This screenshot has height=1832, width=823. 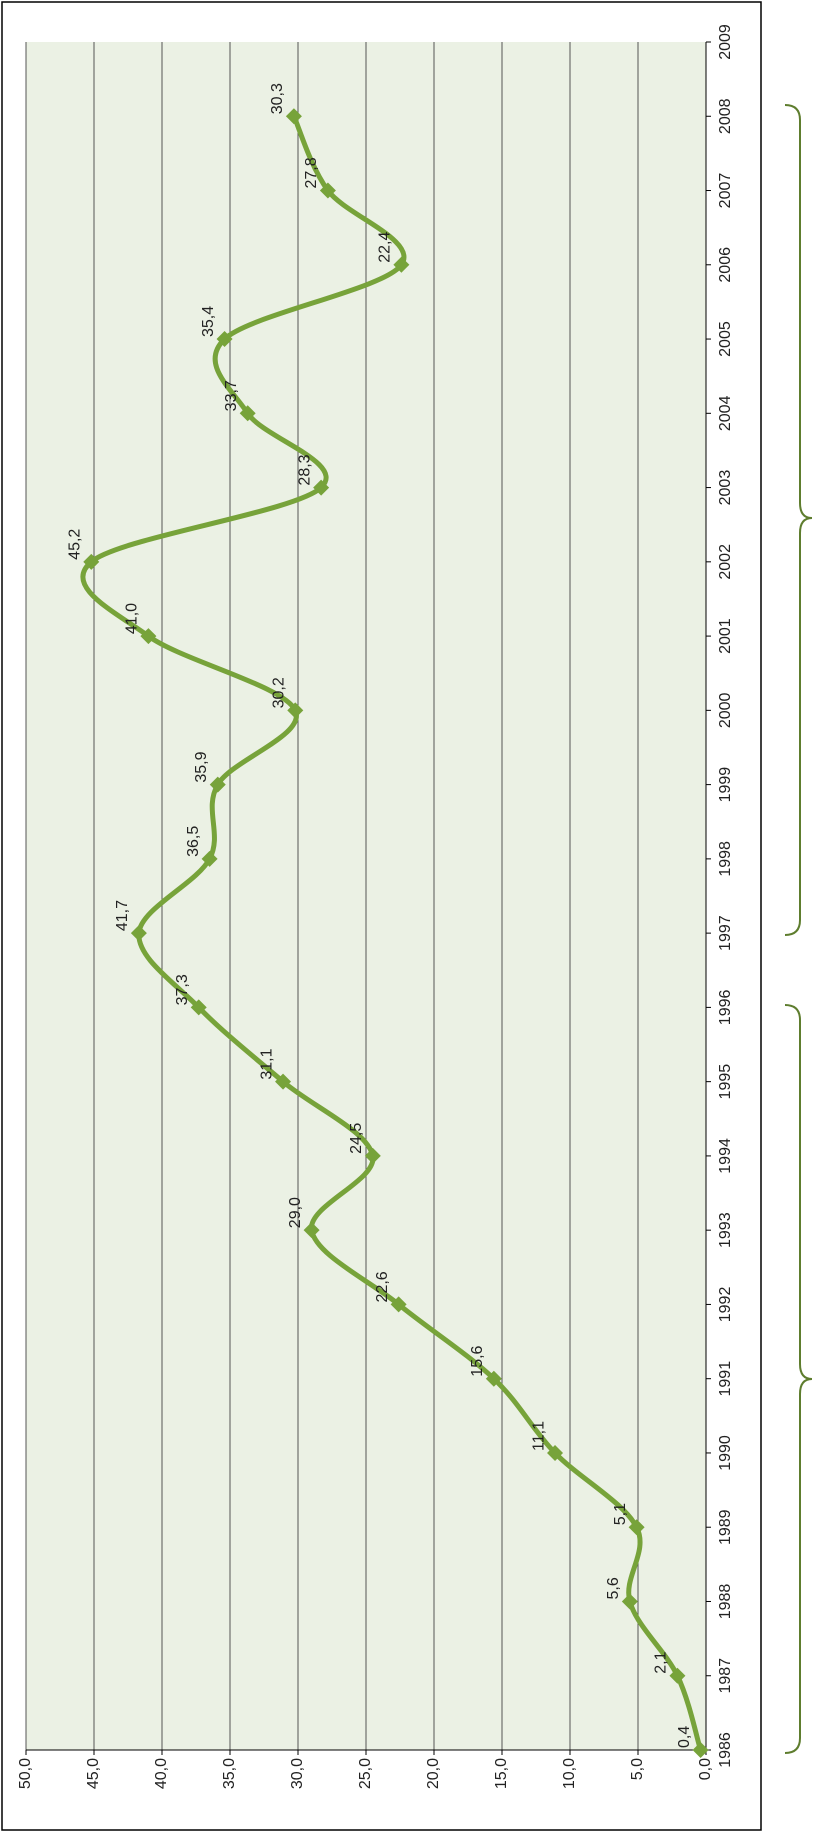 I want to click on x-tick-label: 2009, so click(x=725, y=42).